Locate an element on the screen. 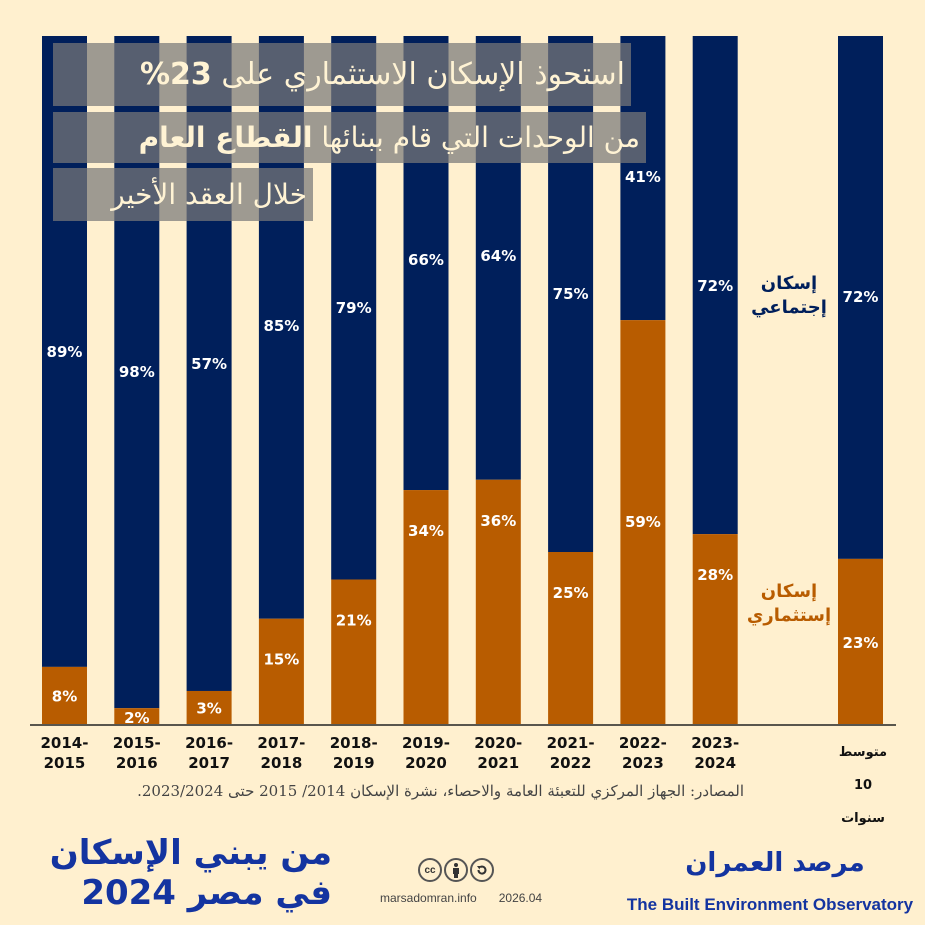 This screenshot has height=925, width=925. x-tick-label: 2017 is located at coordinates (209, 763).